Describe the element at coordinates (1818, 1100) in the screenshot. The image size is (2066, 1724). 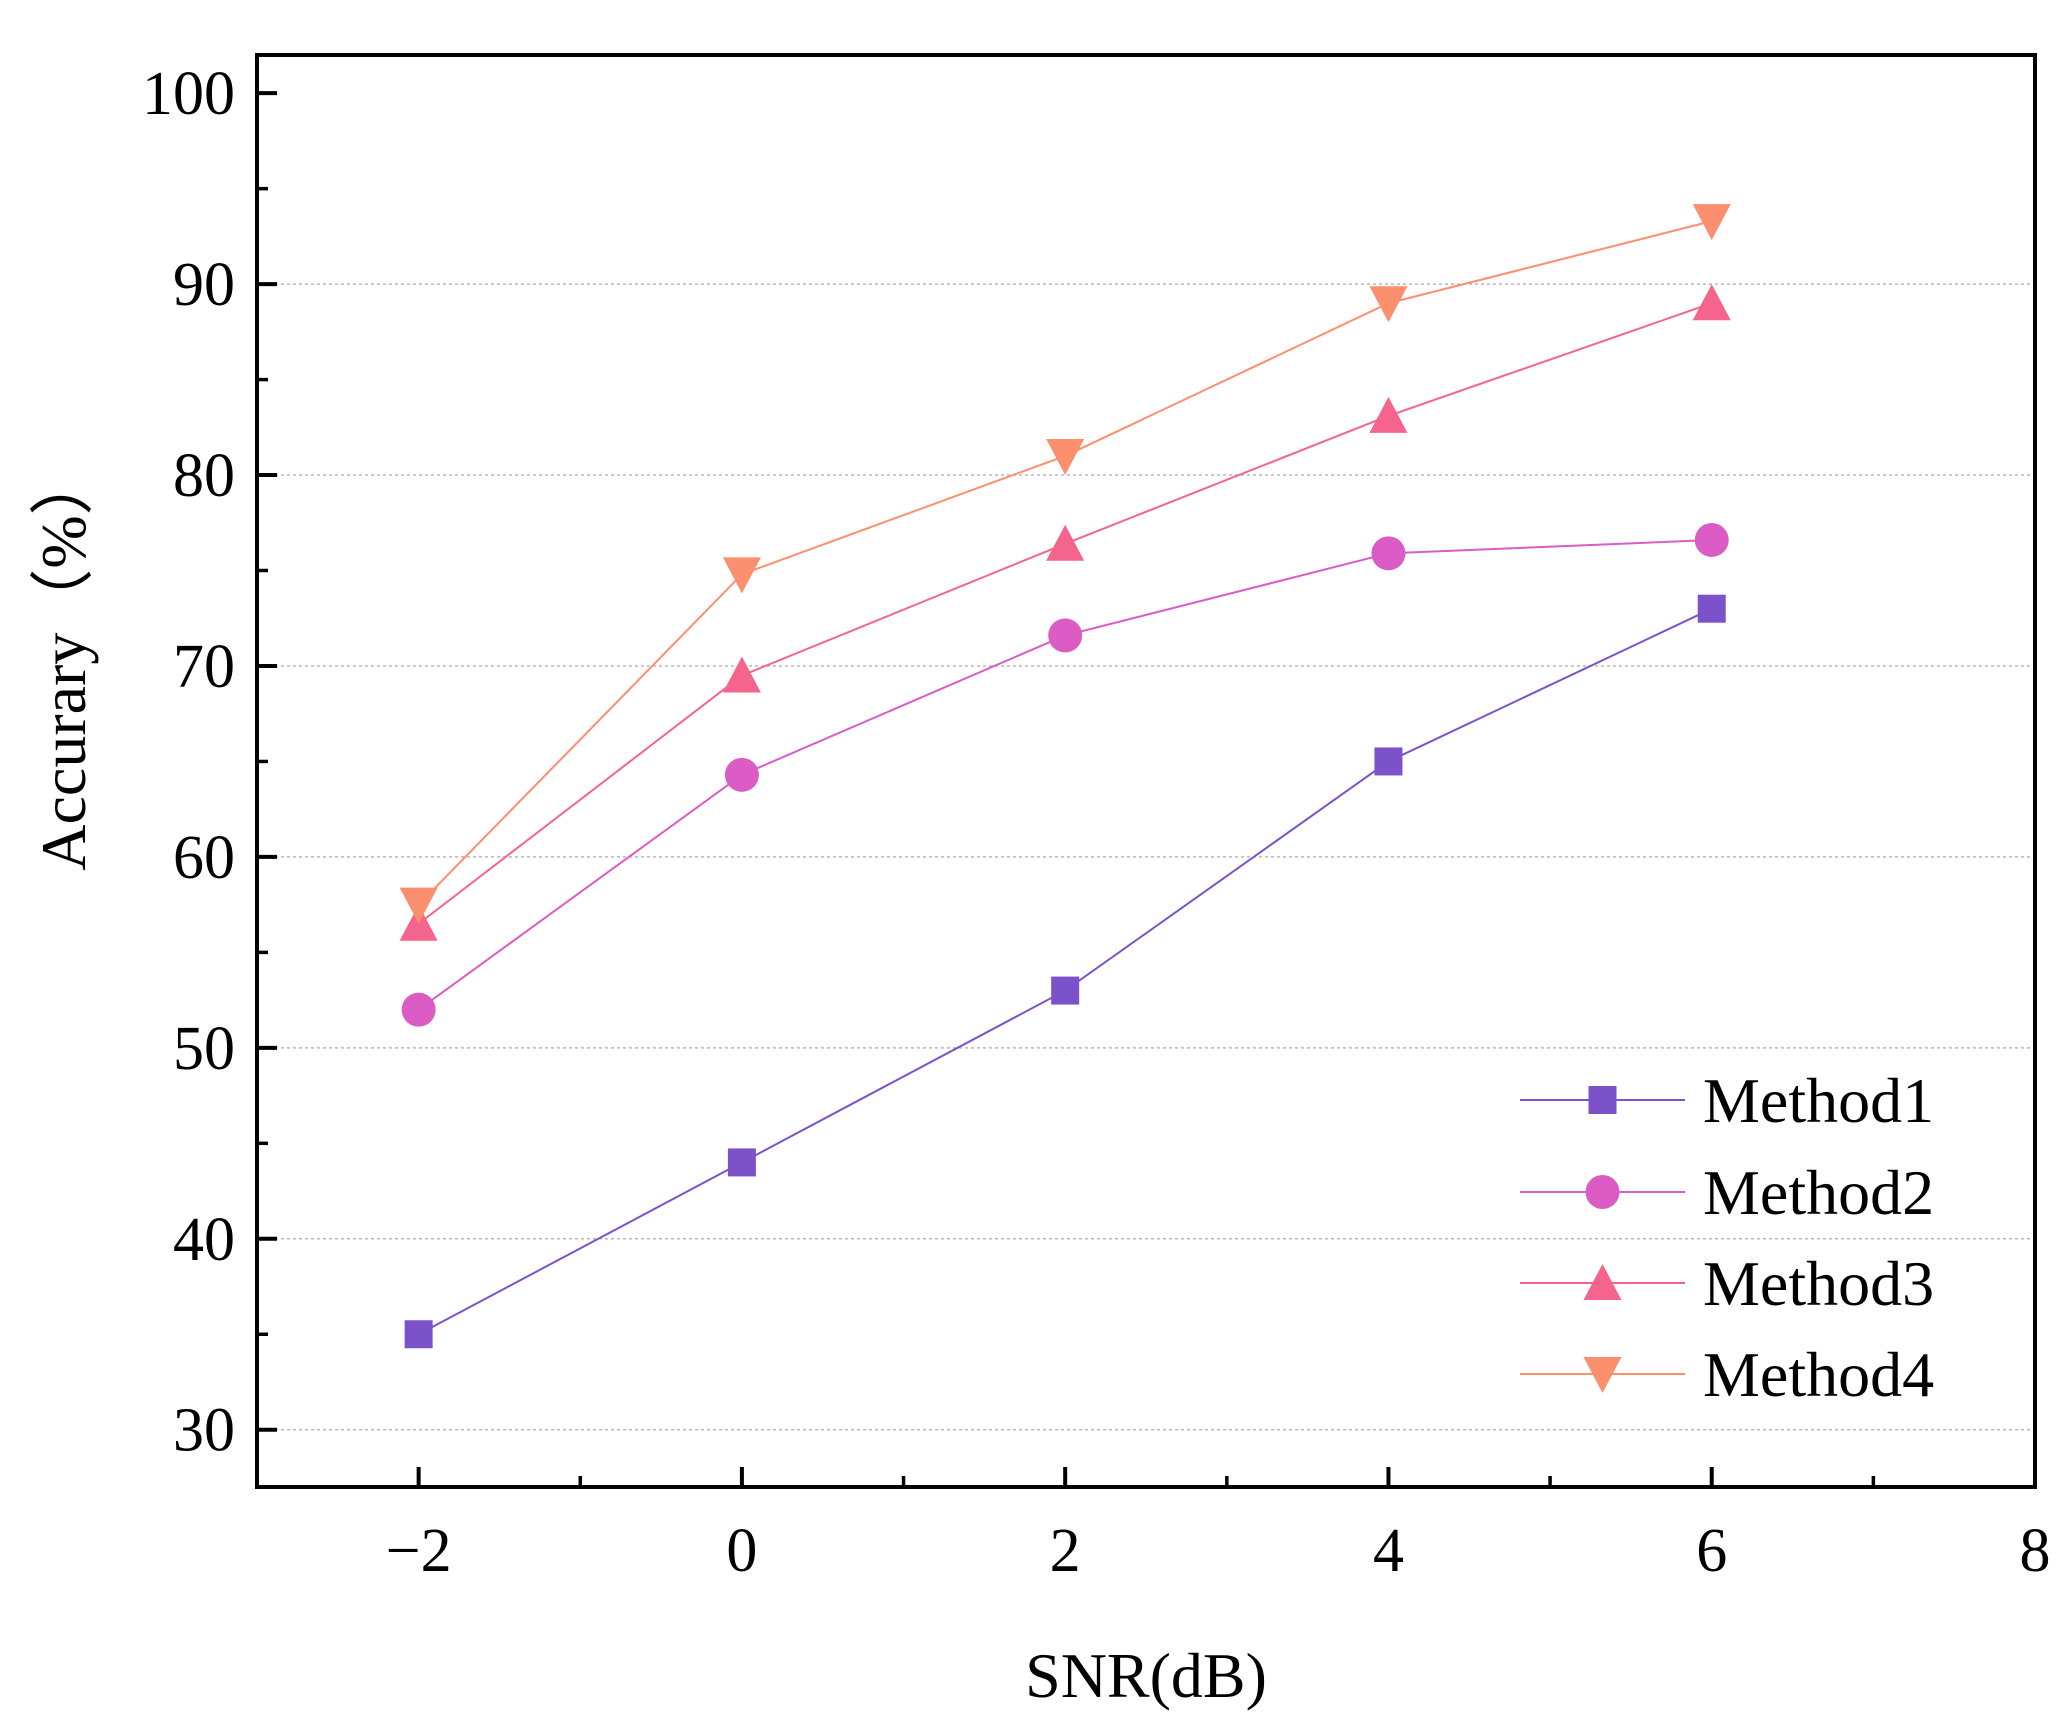
I see `legend-label: Method1` at that location.